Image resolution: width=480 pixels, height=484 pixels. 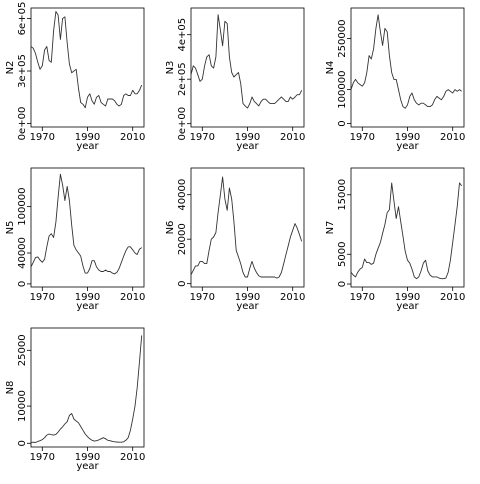 I want to click on series-line-n8, so click(x=86, y=389).